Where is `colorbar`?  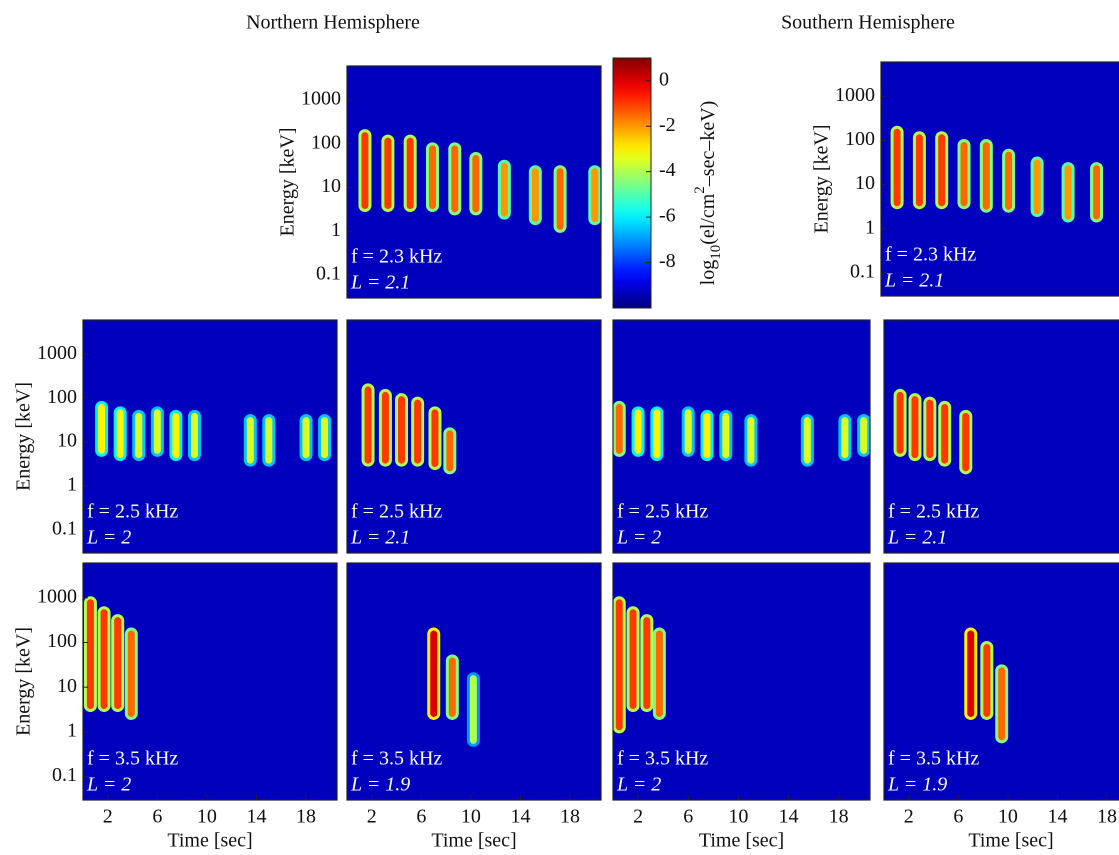 colorbar is located at coordinates (632, 183).